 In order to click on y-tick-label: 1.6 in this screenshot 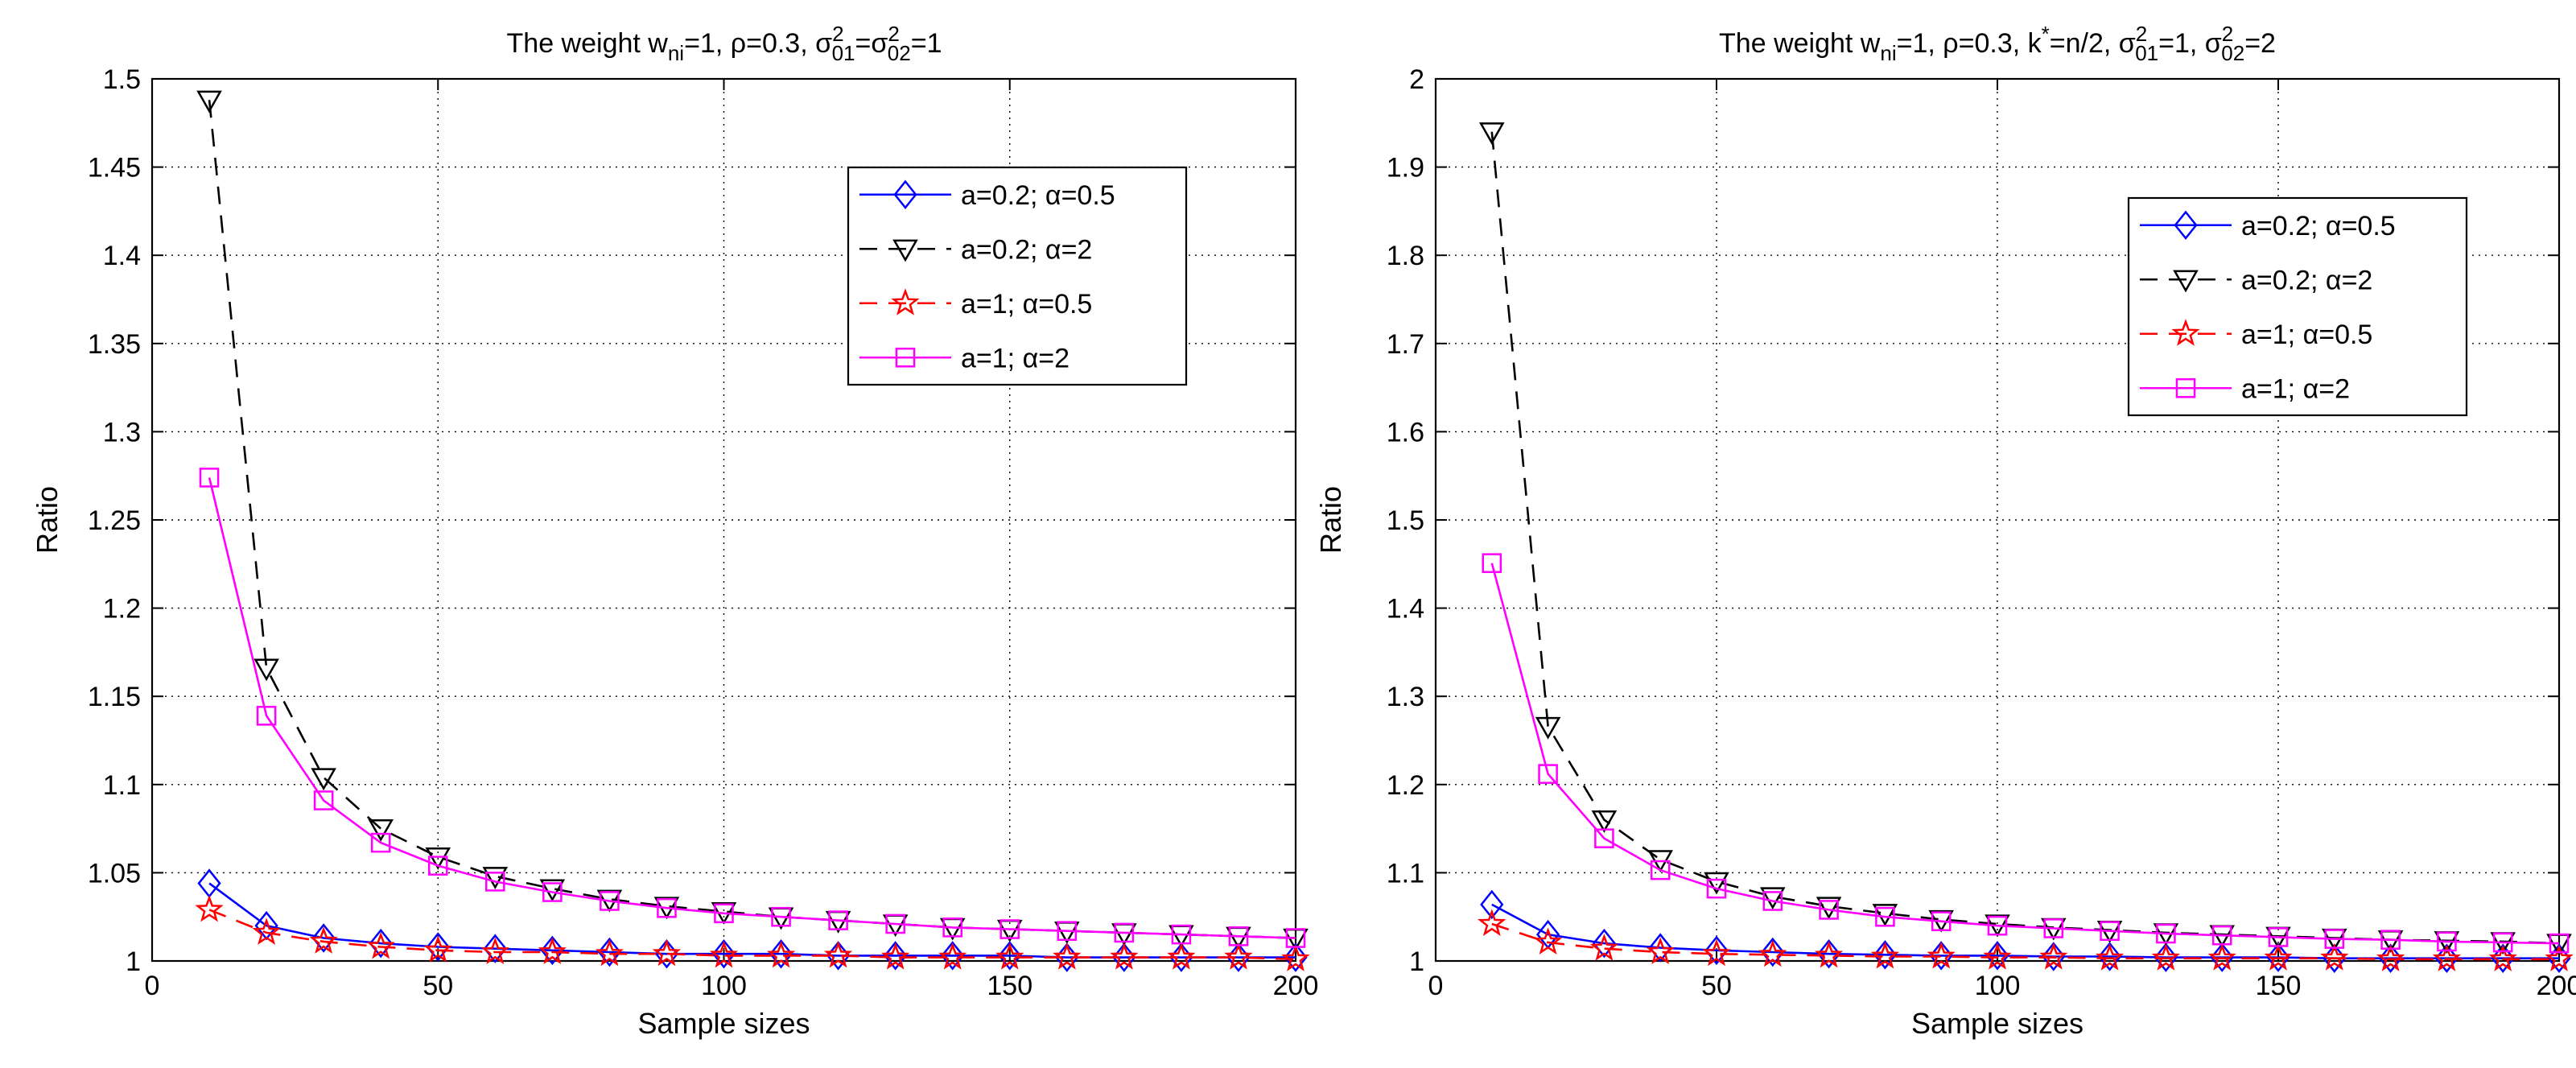, I will do `click(1405, 432)`.